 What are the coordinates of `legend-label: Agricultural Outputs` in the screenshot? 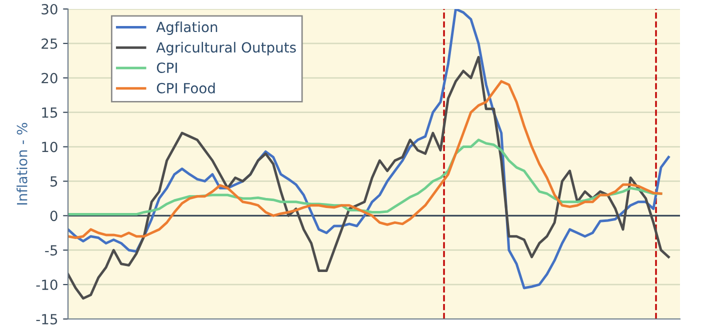 It's located at (226, 49).